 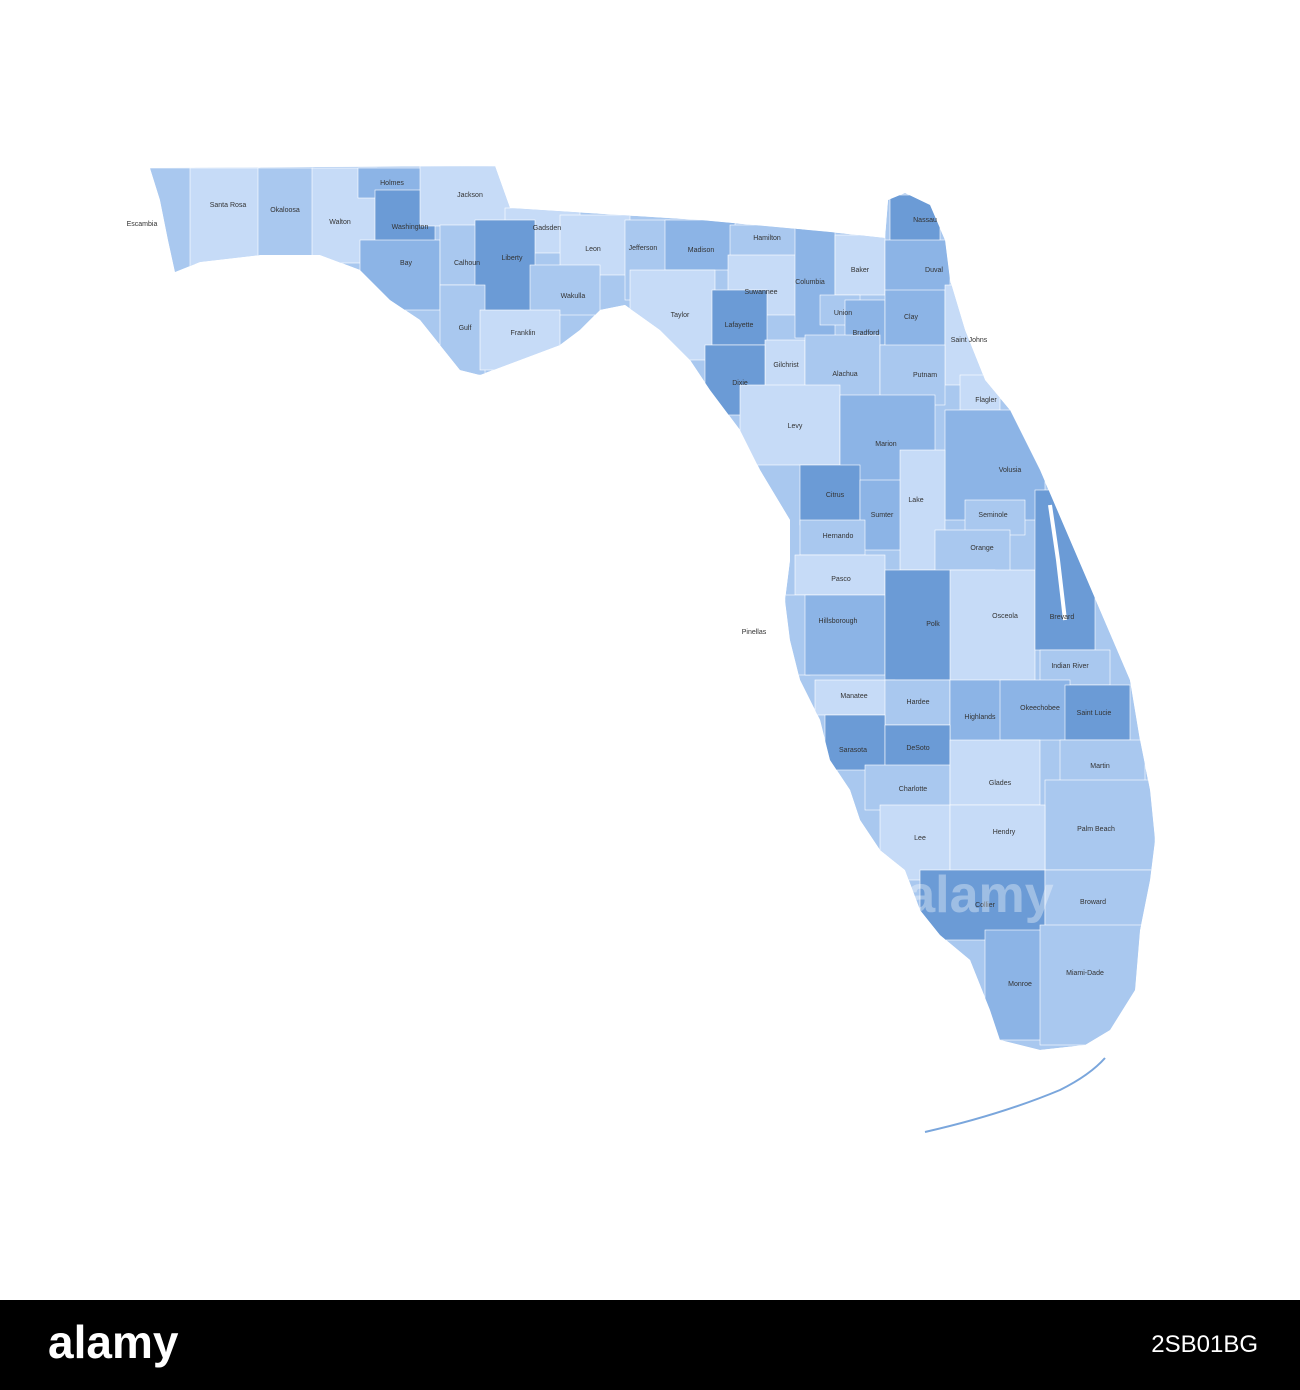 What do you see at coordinates (886, 444) in the screenshot?
I see `county-label: Marion` at bounding box center [886, 444].